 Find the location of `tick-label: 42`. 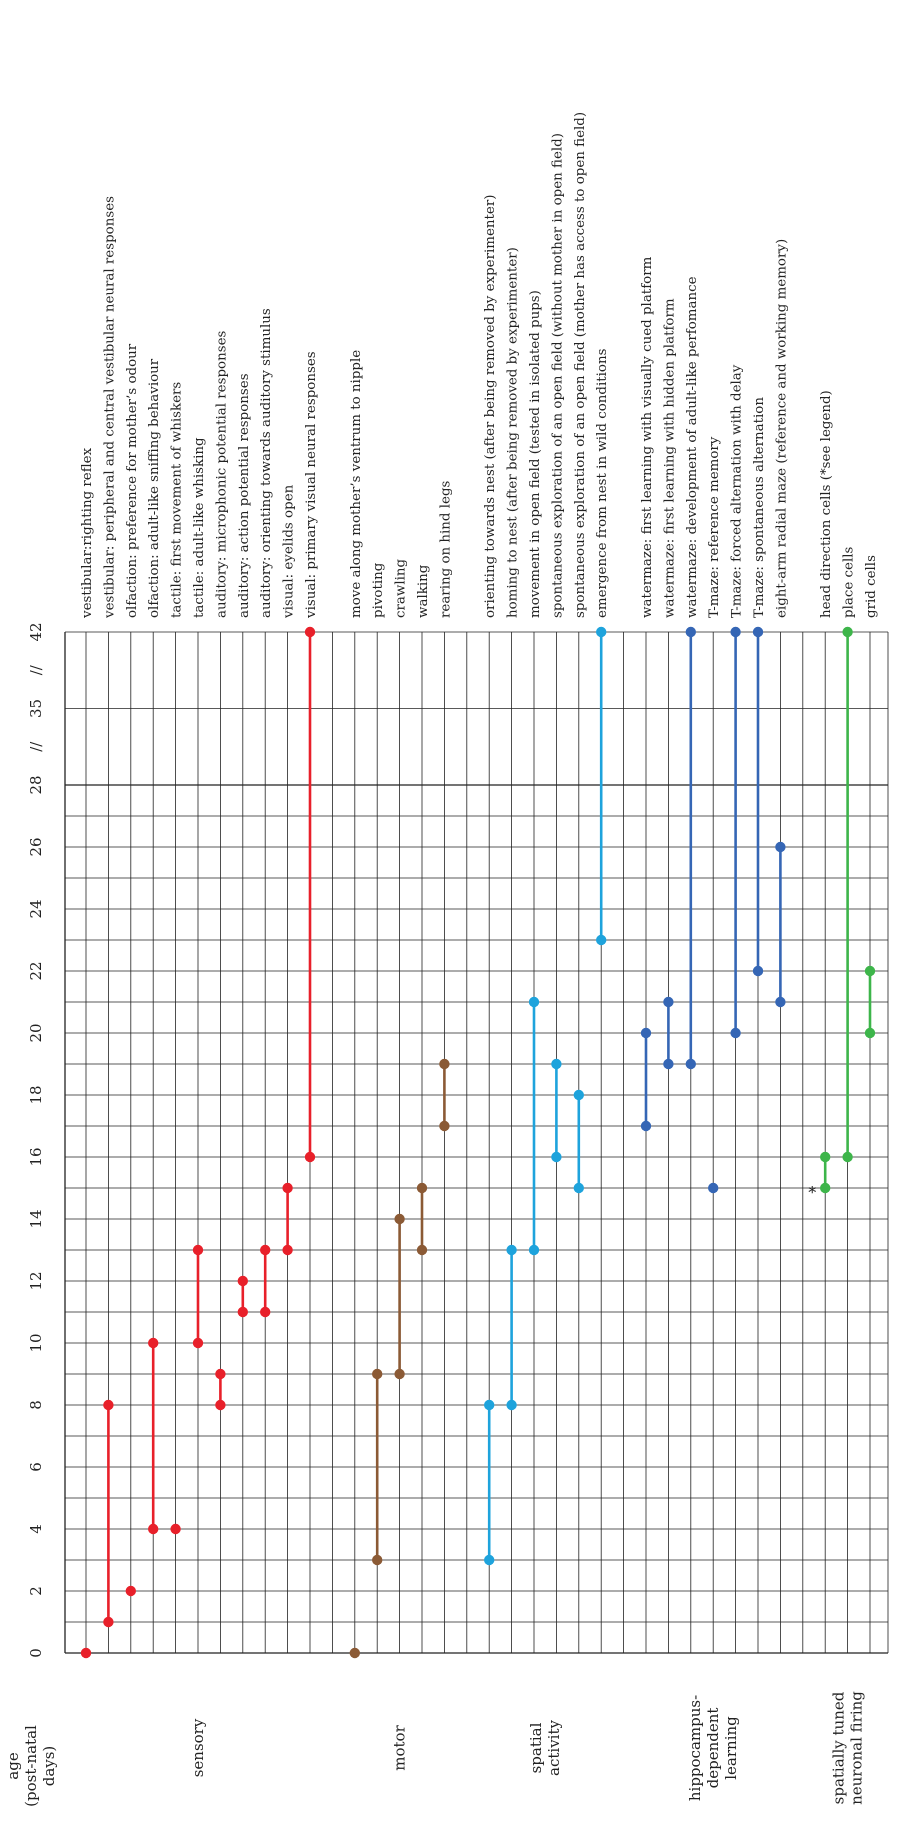

tick-label: 42 is located at coordinates (36, 631).